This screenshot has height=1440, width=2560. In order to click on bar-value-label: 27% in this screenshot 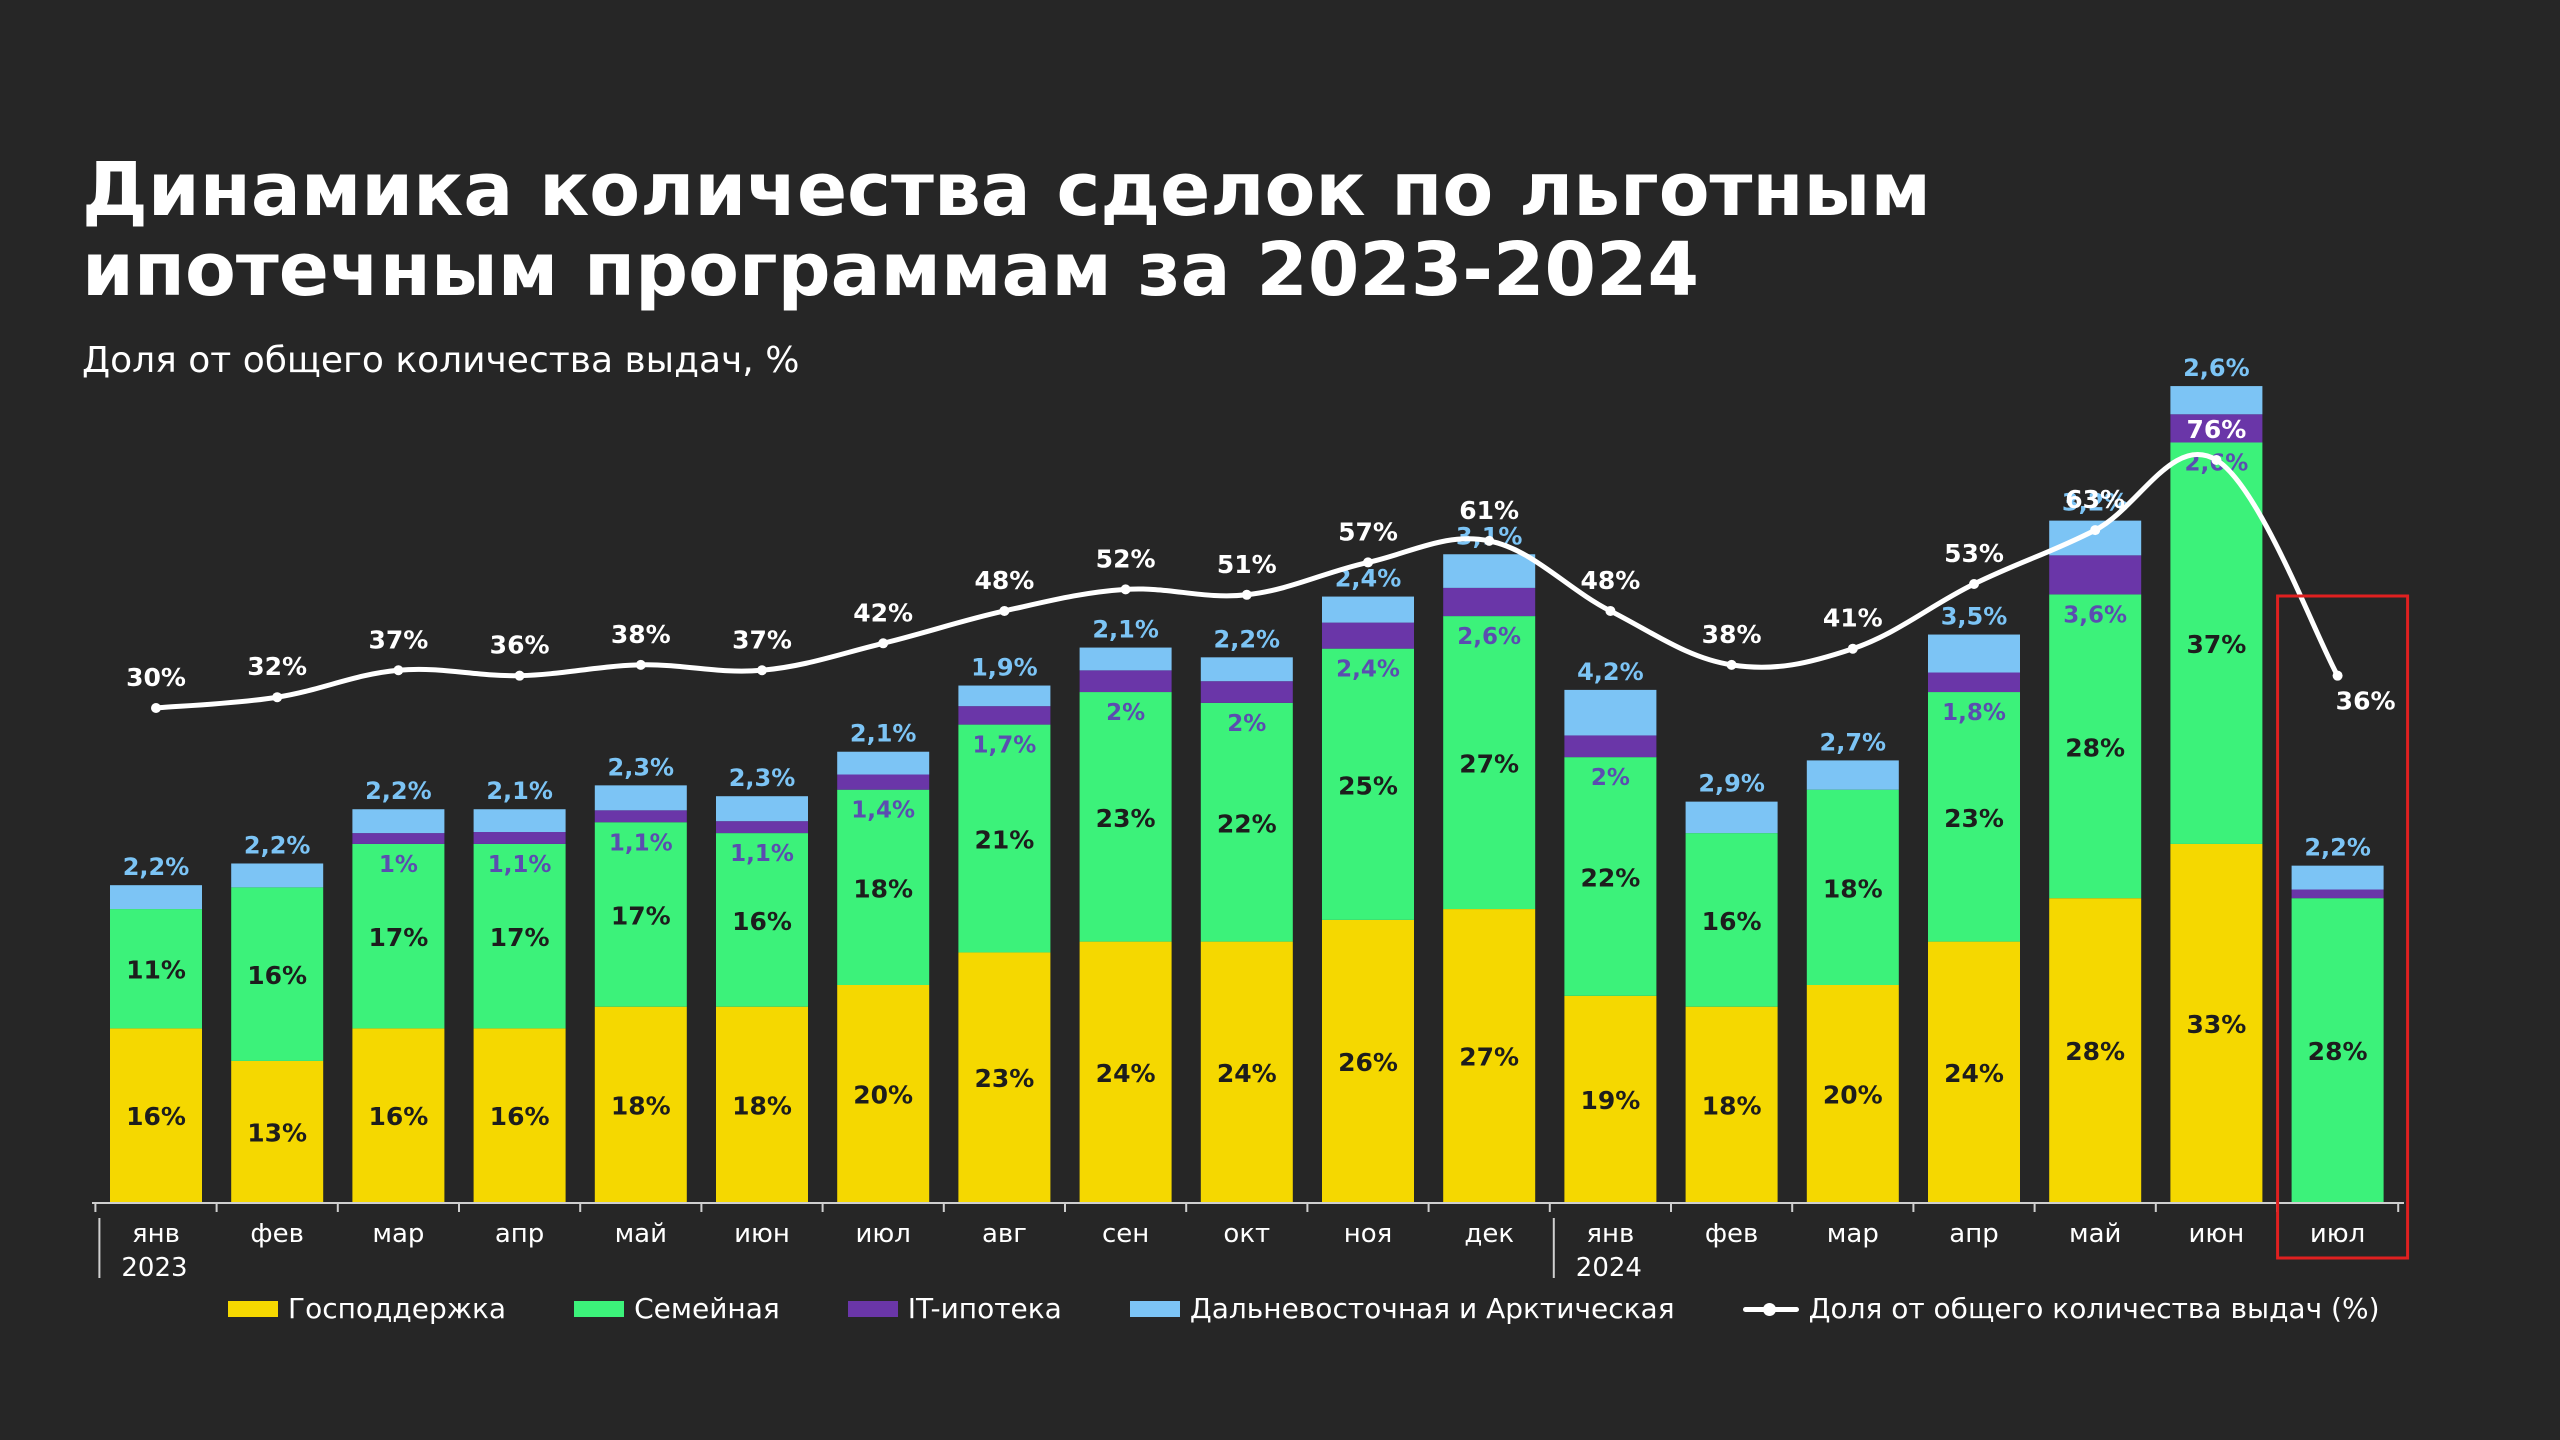, I will do `click(1489, 1057)`.